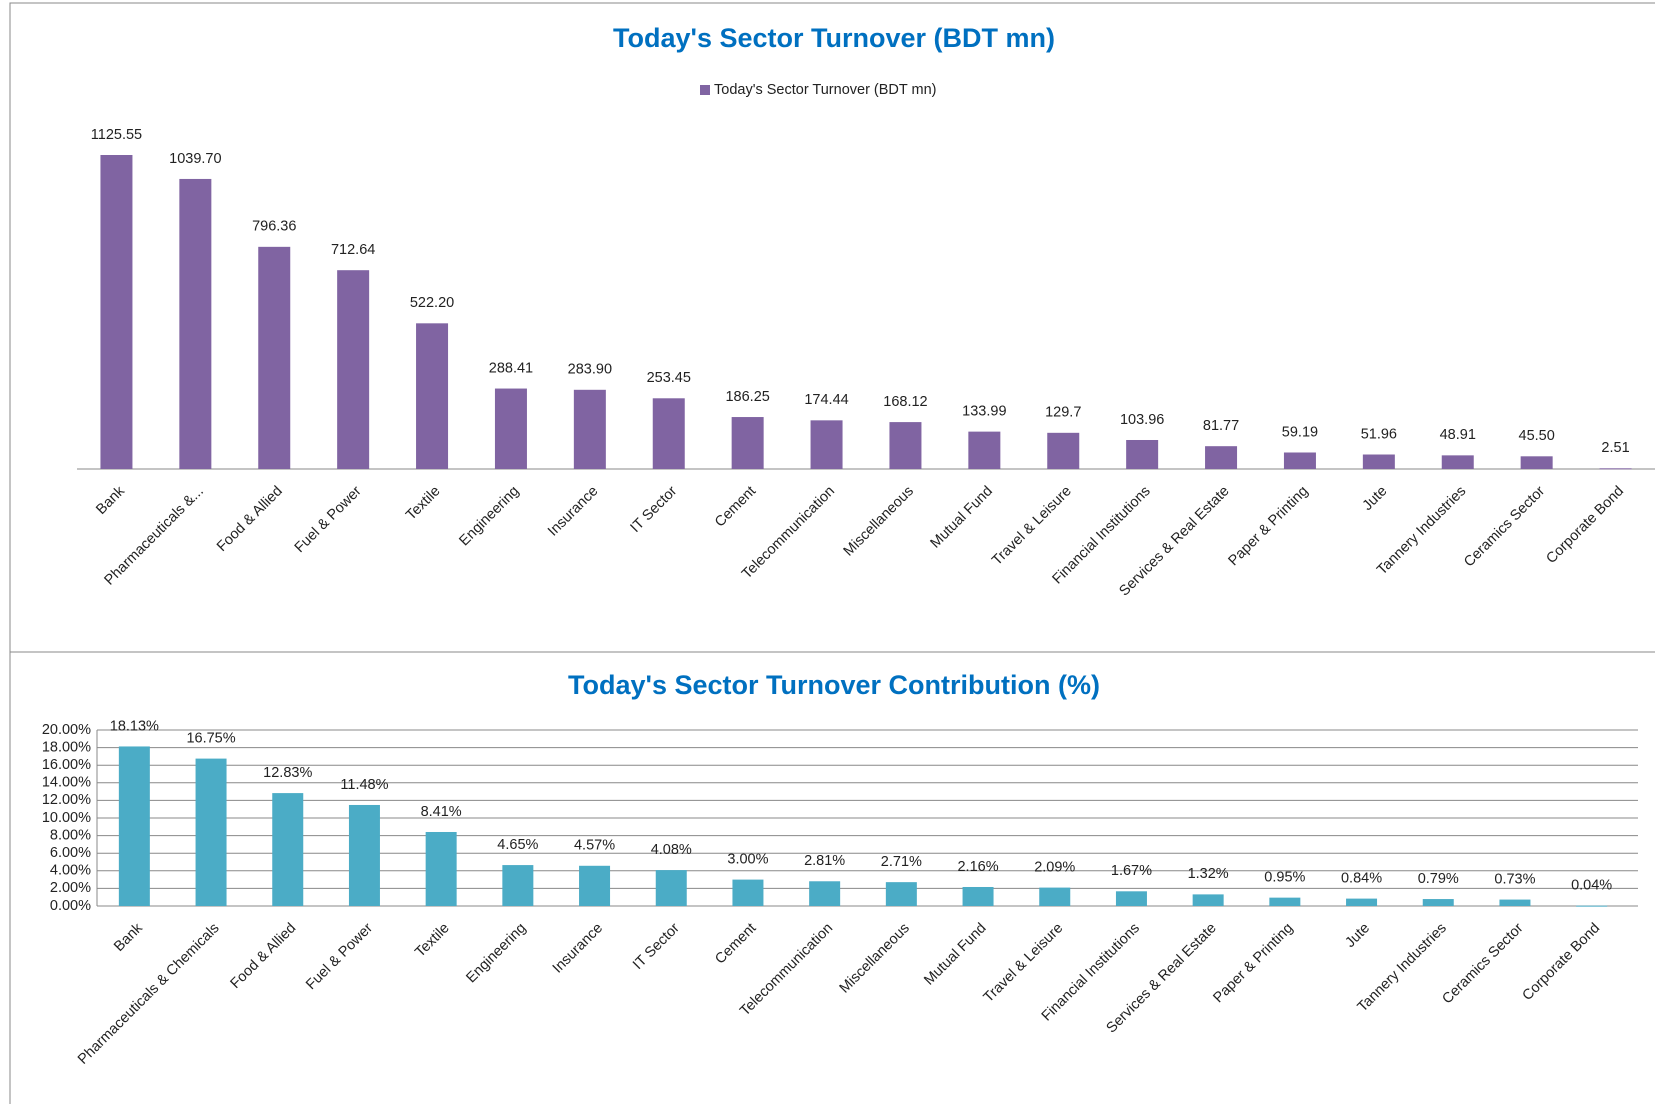 The image size is (1655, 1104). Describe the element at coordinates (1615, 448) in the screenshot. I see `data-label: 2.51` at that location.